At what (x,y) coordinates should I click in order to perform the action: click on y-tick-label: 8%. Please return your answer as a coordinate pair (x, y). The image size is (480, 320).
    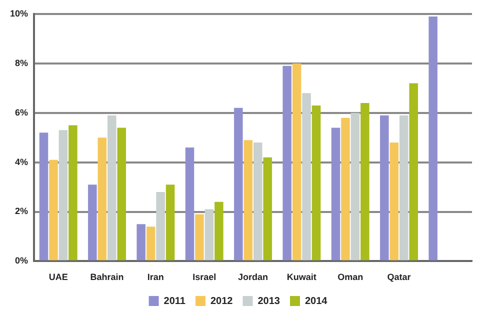
    Looking at the image, I should click on (21, 63).